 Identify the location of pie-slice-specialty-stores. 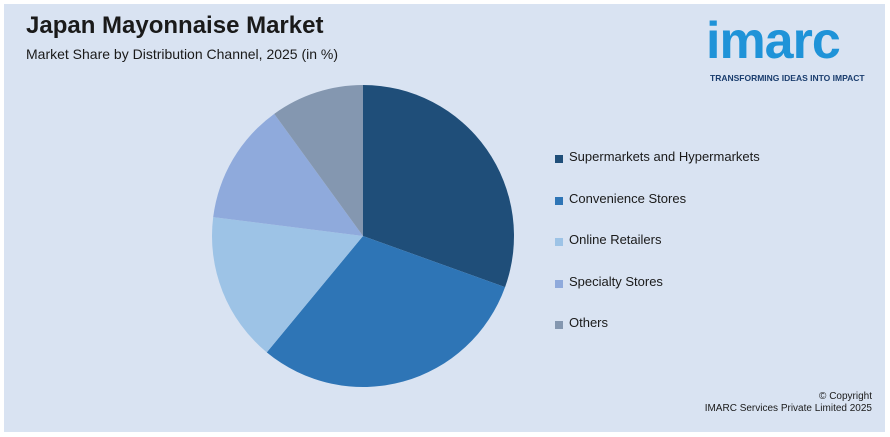
(288, 174).